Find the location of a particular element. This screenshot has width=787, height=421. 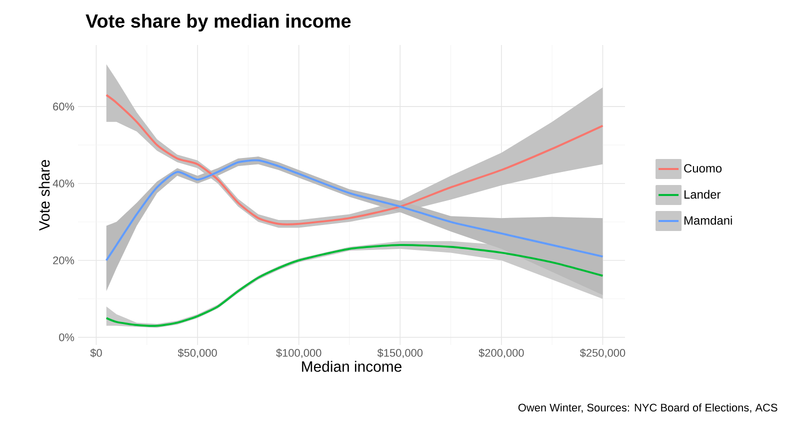

x-tick-label: $250,000 is located at coordinates (603, 353).